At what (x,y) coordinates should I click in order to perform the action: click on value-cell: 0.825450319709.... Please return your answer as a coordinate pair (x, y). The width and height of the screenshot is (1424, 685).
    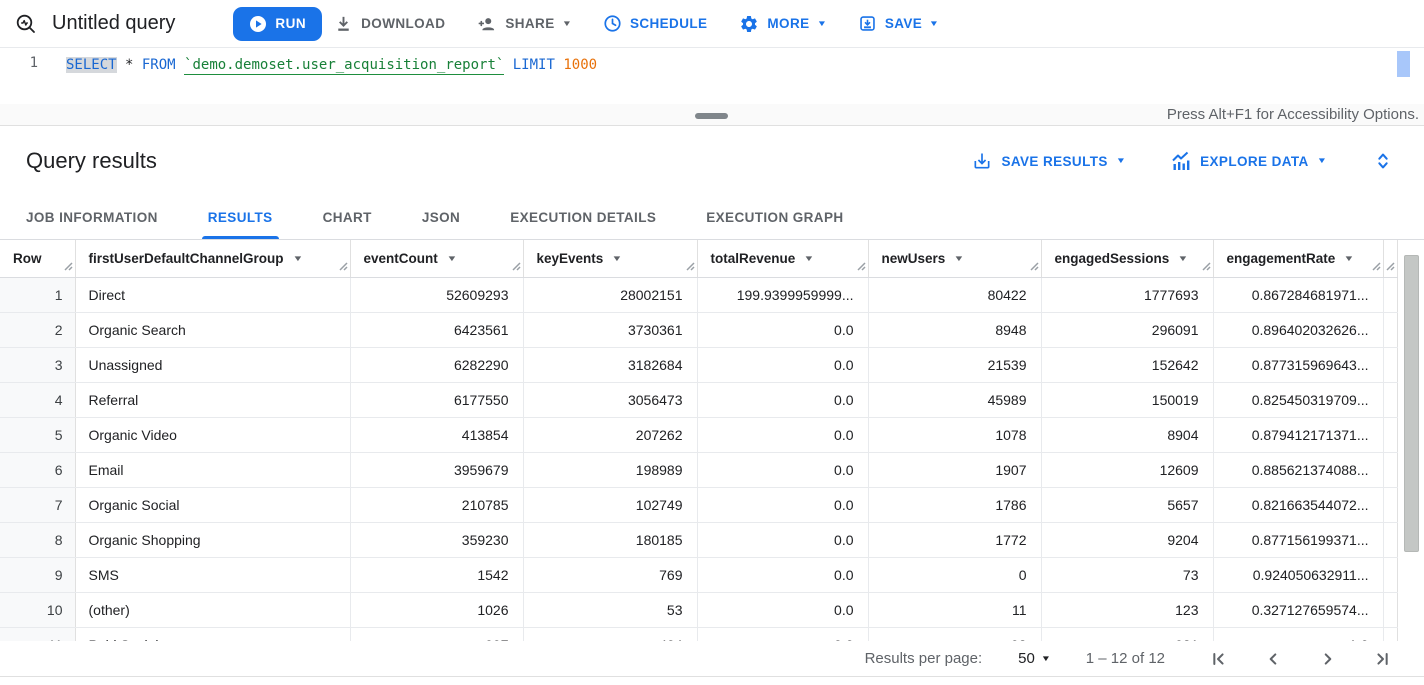
    Looking at the image, I should click on (1298, 400).